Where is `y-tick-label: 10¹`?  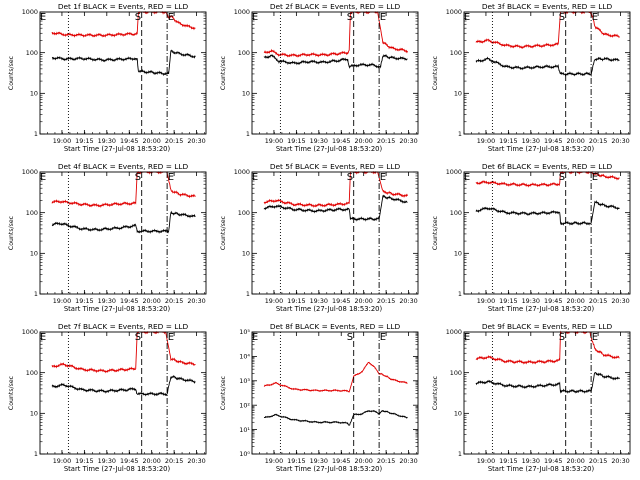 y-tick-label: 10¹ is located at coordinates (244, 430).